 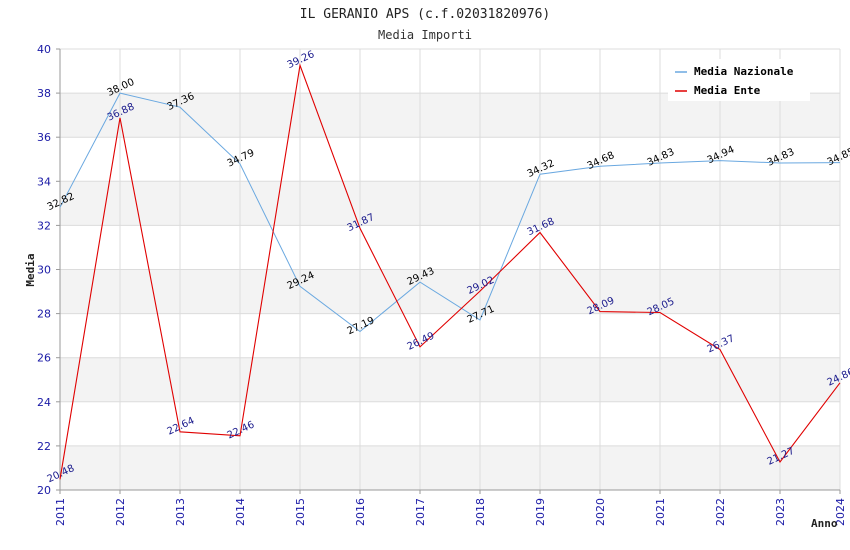 I want to click on legend-label-media-nazionale: Media Nazionale, so click(x=744, y=71).